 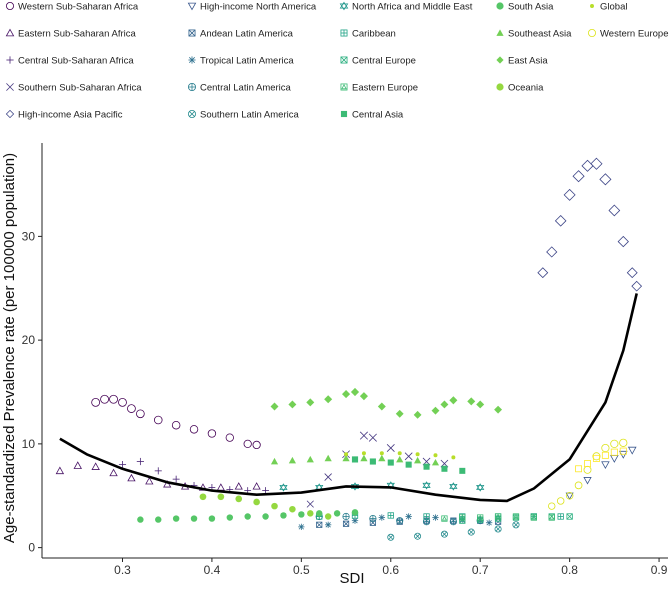 What do you see at coordinates (265, 506) in the screenshot?
I see `series-oceania` at bounding box center [265, 506].